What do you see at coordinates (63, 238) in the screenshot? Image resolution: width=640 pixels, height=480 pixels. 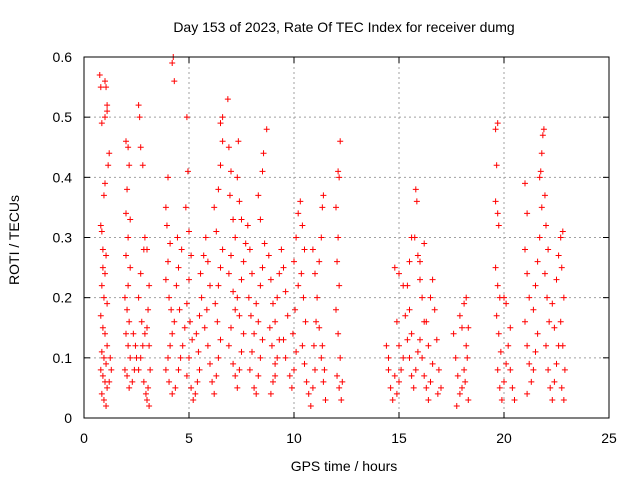 I see `y-tick-label: 0.3` at bounding box center [63, 238].